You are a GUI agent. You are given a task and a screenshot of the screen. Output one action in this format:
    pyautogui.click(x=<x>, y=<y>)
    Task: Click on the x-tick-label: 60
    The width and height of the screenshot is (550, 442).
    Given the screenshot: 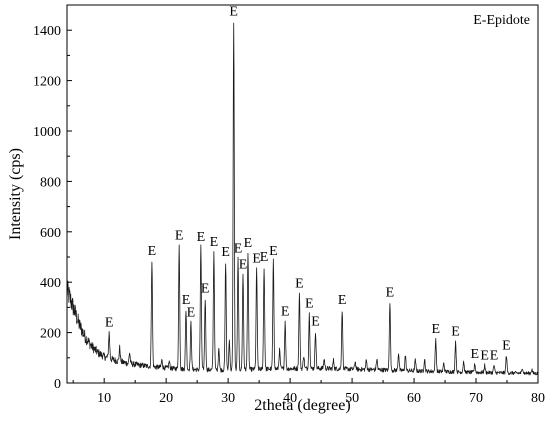 What is the action you would take?
    pyautogui.click(x=414, y=398)
    